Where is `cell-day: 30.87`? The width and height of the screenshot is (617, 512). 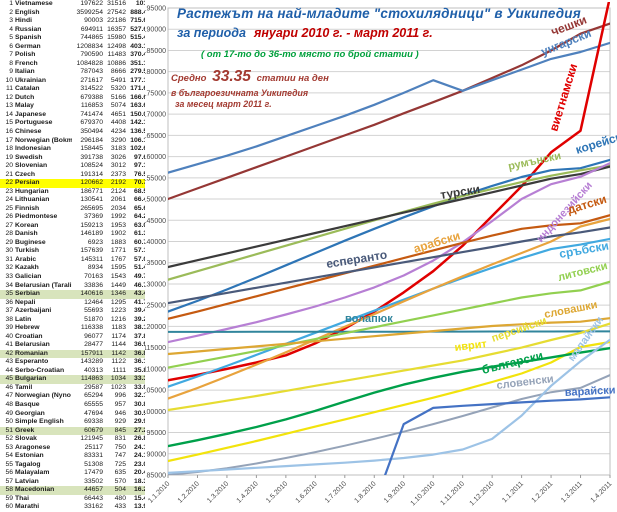 cell-day: 30.87 is located at coordinates (142, 404).